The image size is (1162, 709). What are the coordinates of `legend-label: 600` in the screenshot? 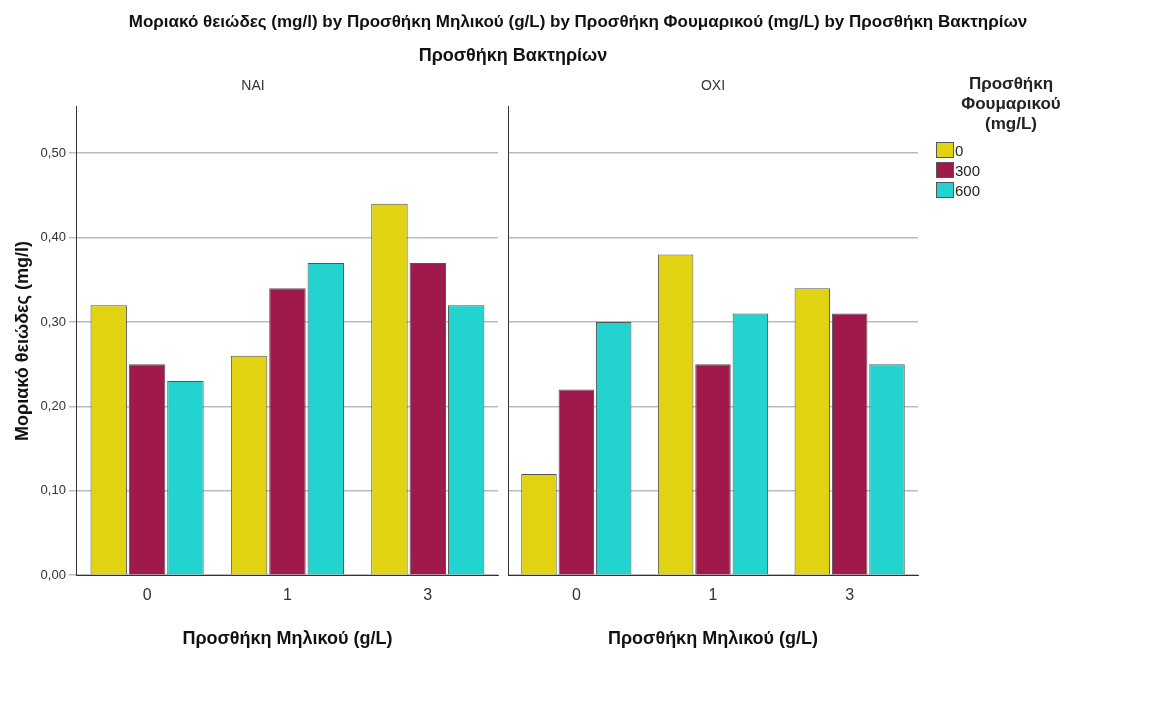 It's located at (968, 190).